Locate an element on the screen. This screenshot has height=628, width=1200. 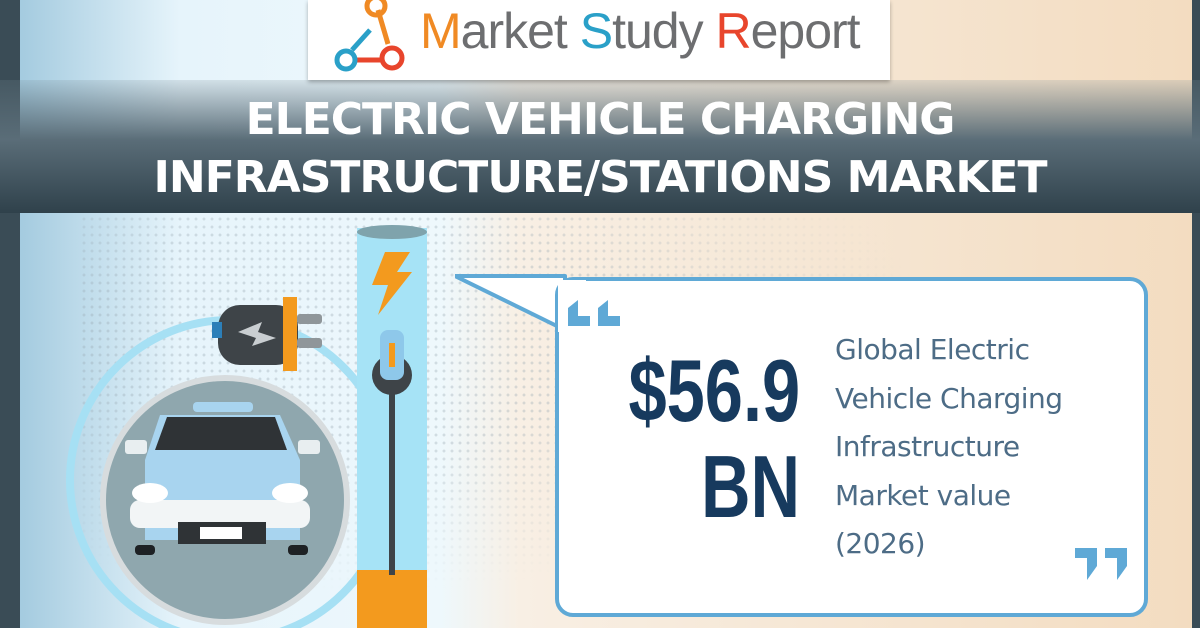
quote-open-icon is located at coordinates (594, 313).